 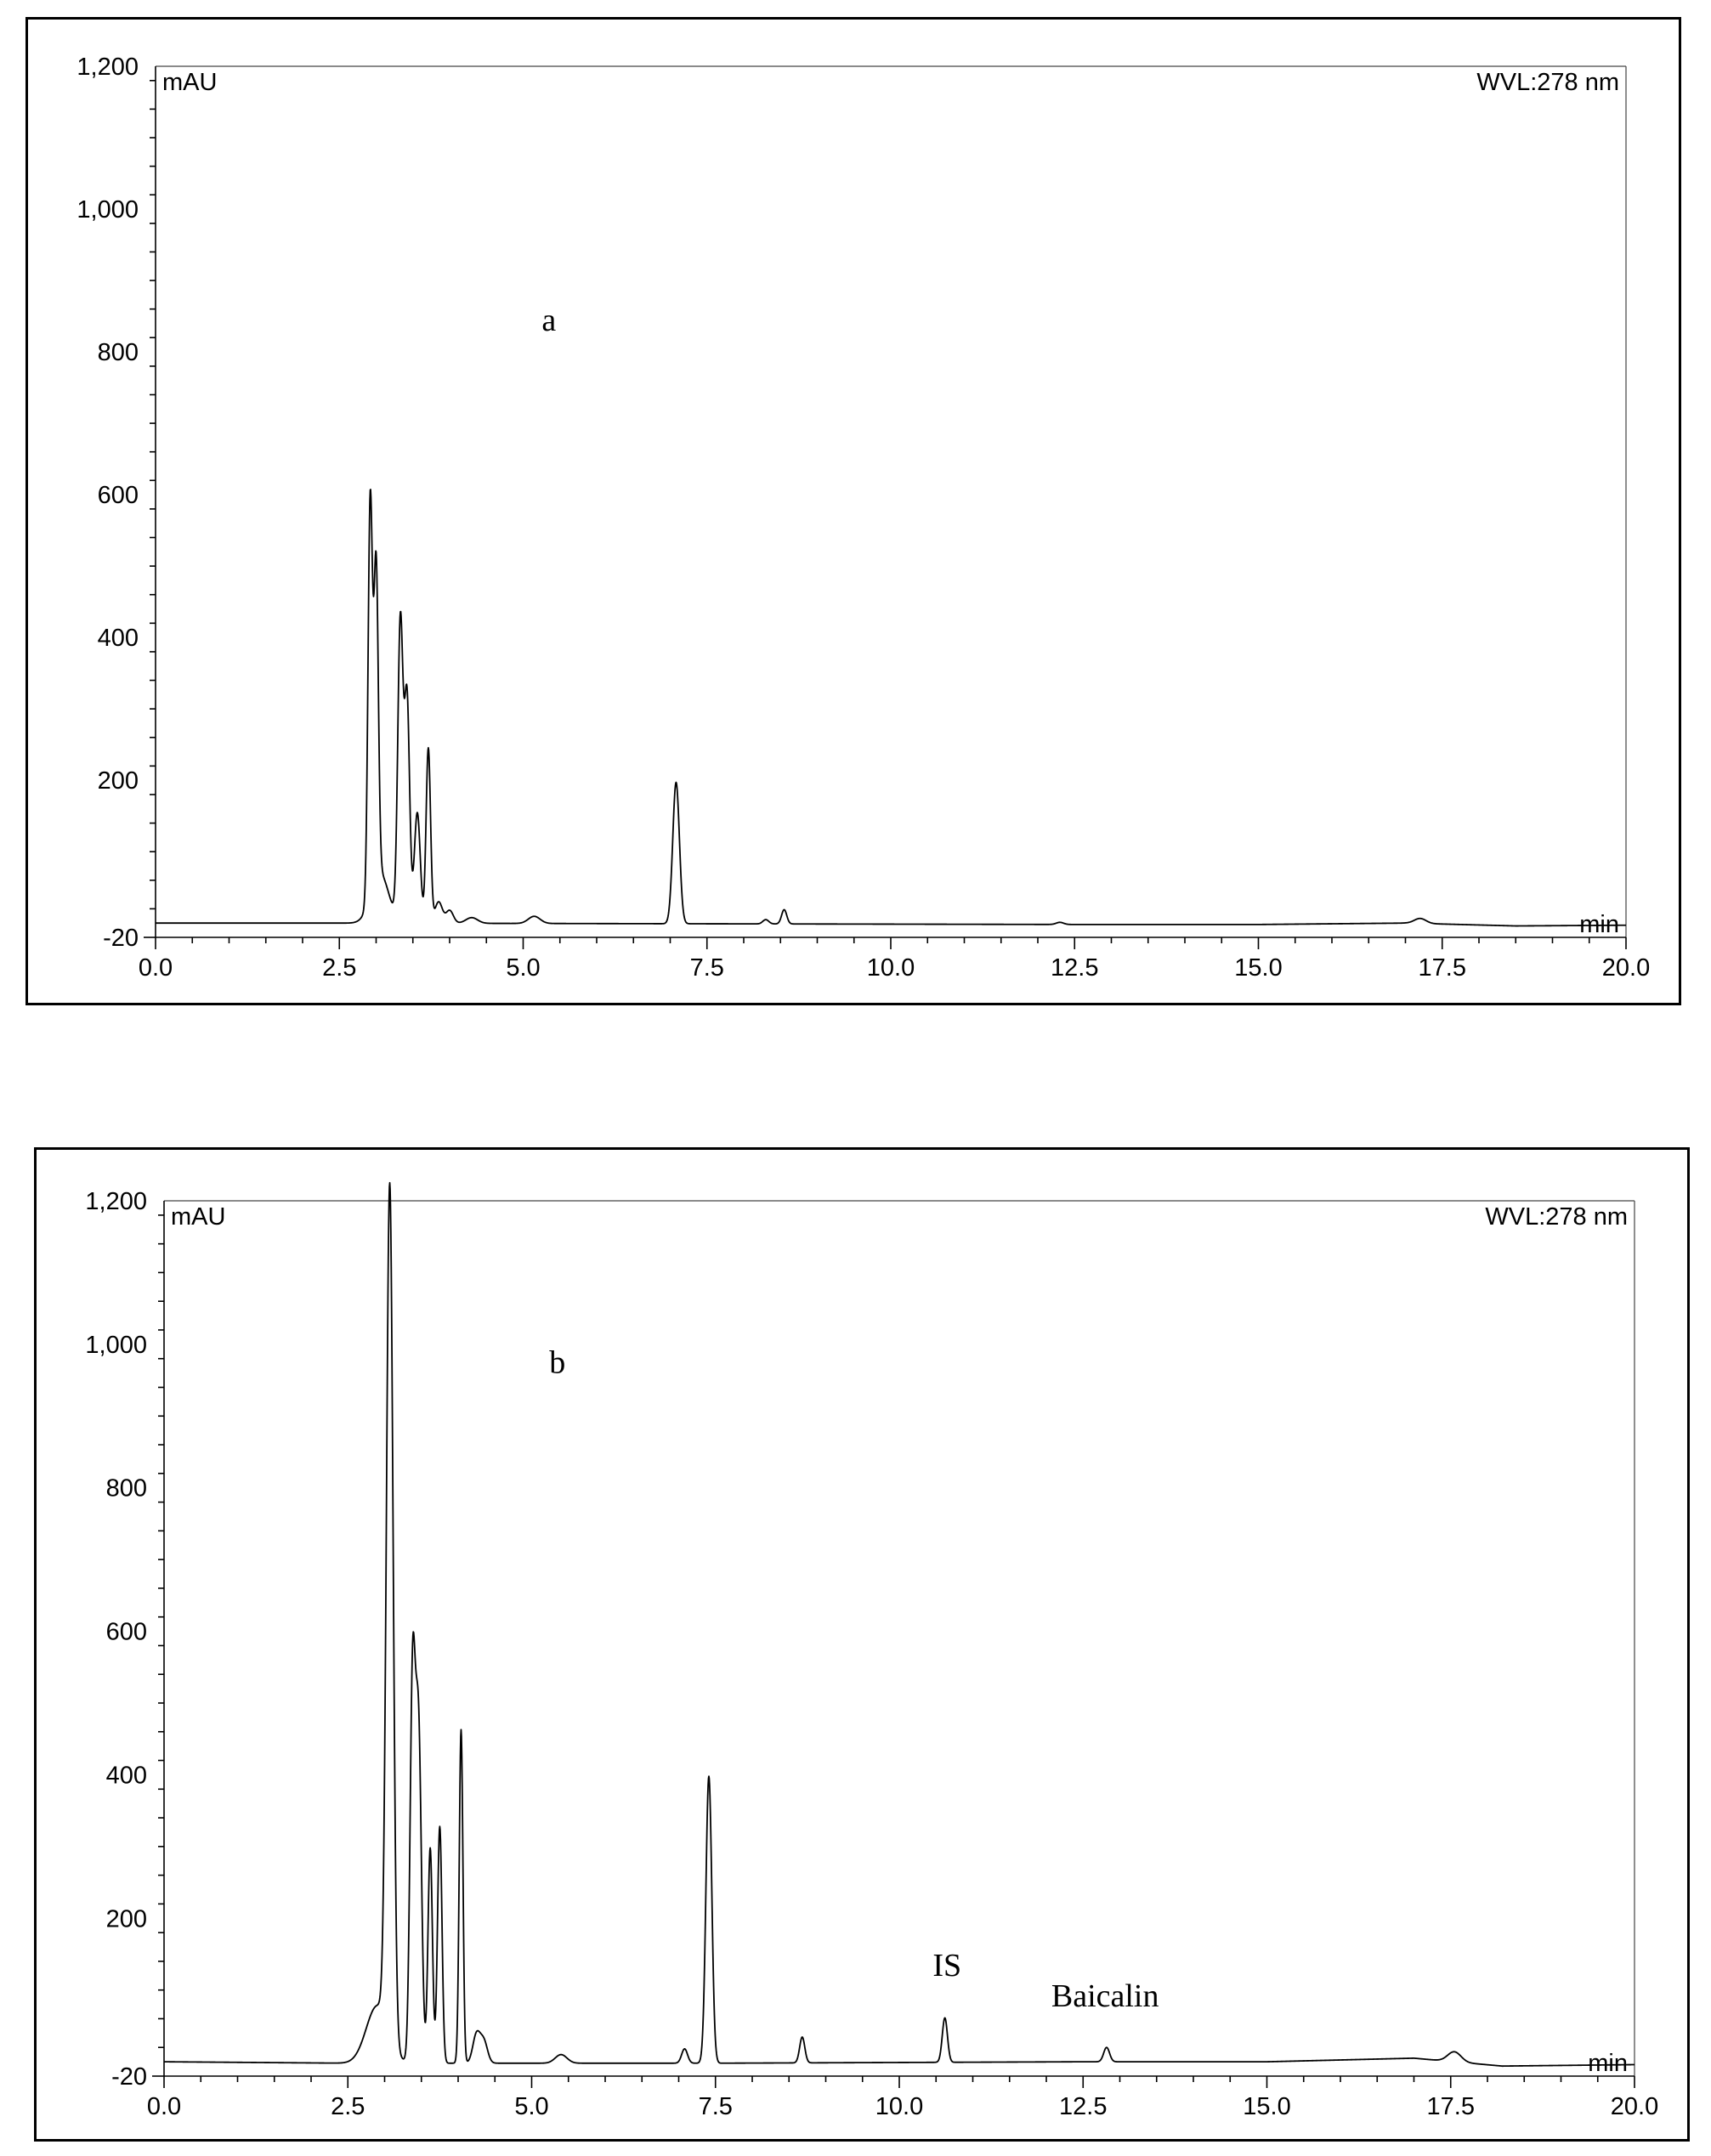 What do you see at coordinates (1105, 1996) in the screenshot?
I see `peak-annotation: Baicalin` at bounding box center [1105, 1996].